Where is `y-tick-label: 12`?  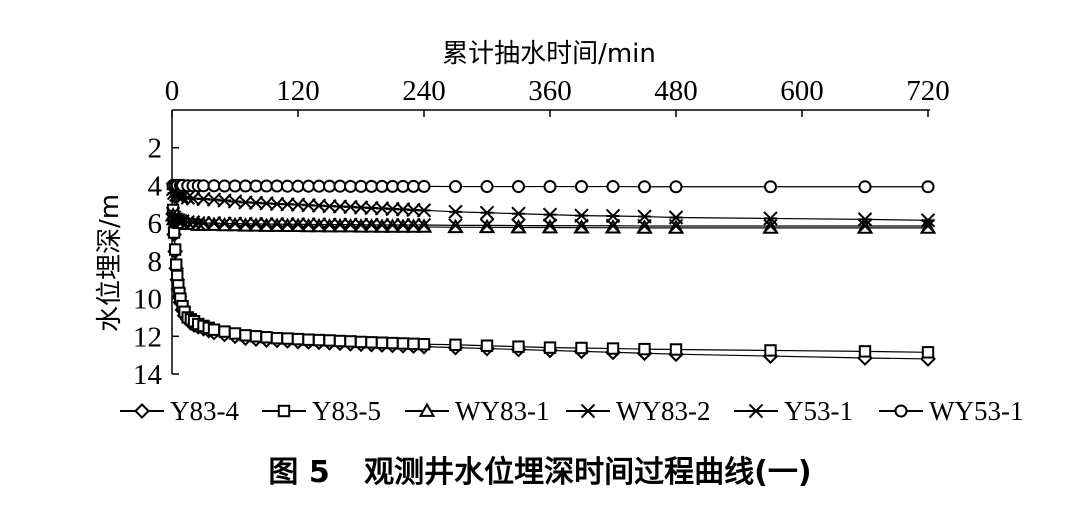
y-tick-label: 12 is located at coordinates (147, 337).